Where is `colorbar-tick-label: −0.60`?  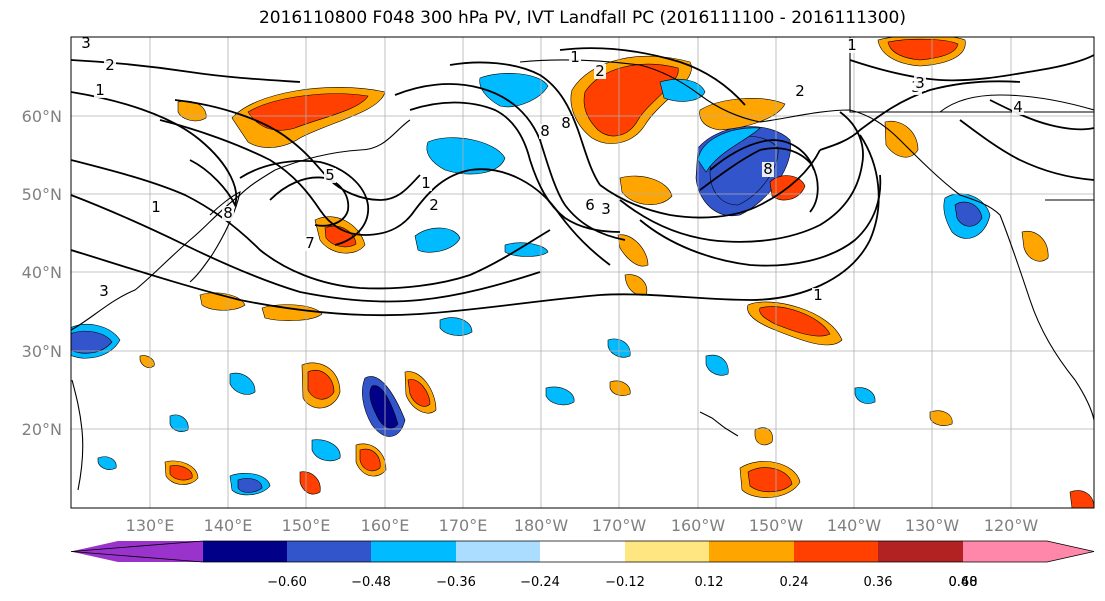 colorbar-tick-label: −0.60 is located at coordinates (287, 582).